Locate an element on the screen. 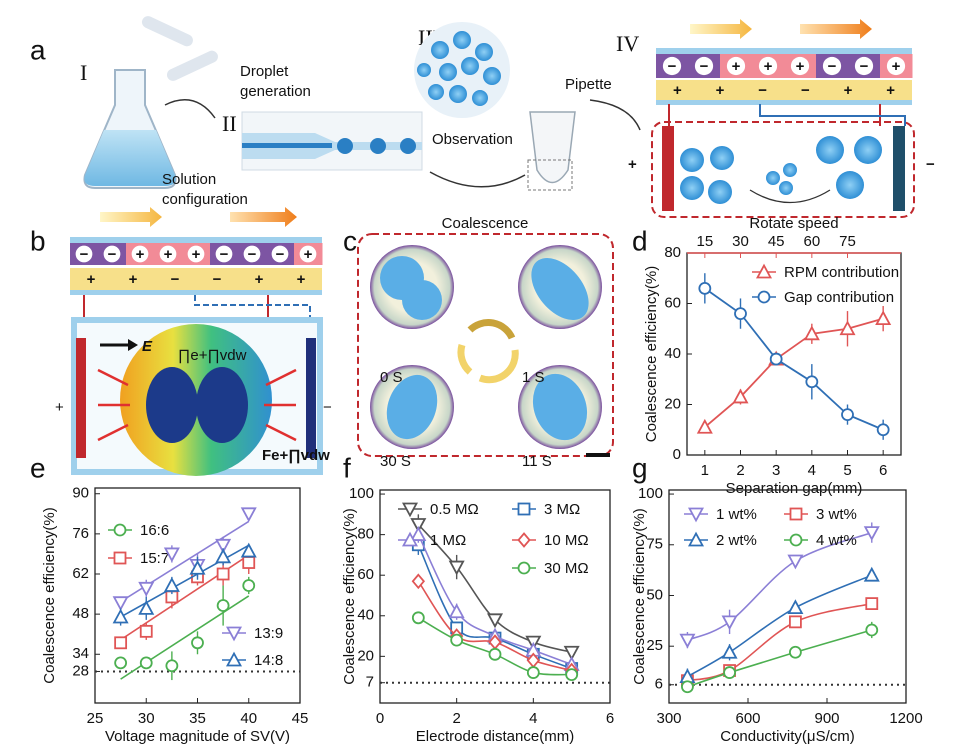  x-tick-label: 4 is located at coordinates (812, 470).